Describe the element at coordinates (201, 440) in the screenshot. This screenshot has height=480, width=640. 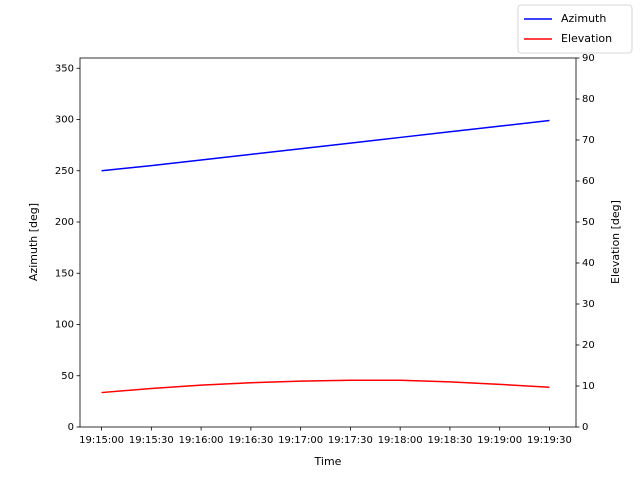
I see `x-tick-label: 19:16:00` at that location.